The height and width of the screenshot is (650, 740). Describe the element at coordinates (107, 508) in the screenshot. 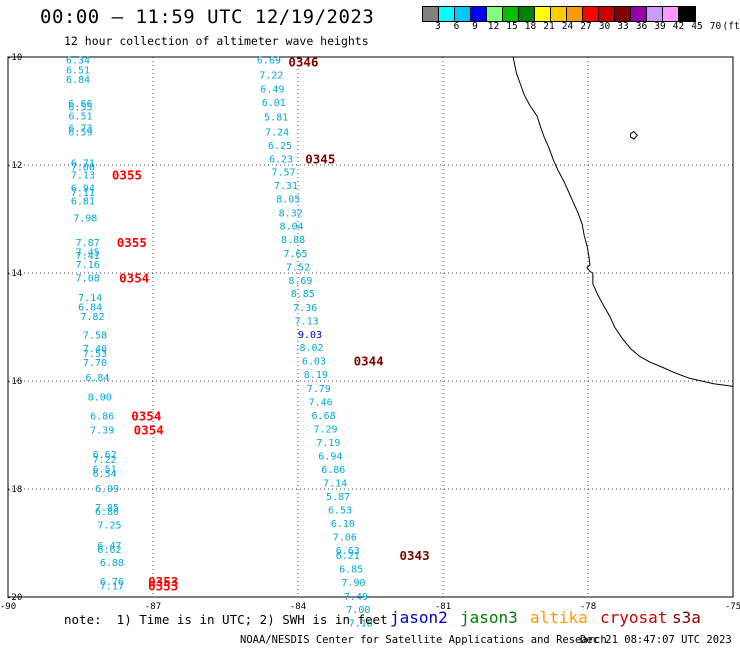

I see `swh-value: 7.85` at that location.